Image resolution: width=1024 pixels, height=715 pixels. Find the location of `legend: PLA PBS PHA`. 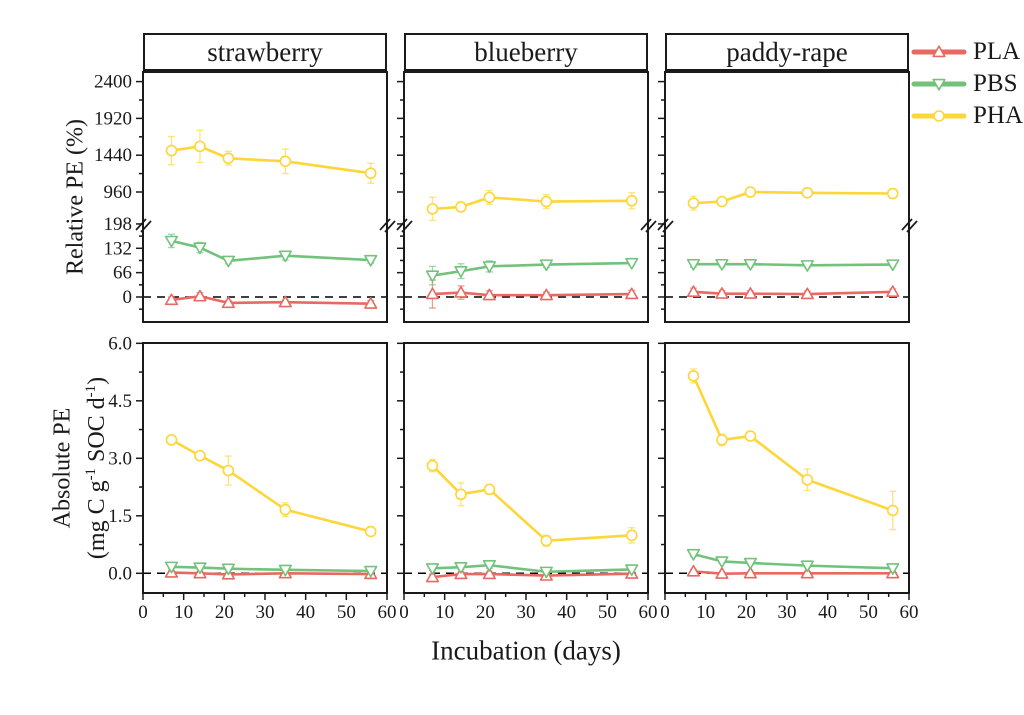

legend: PLA PBS PHA is located at coordinates (967, 83).